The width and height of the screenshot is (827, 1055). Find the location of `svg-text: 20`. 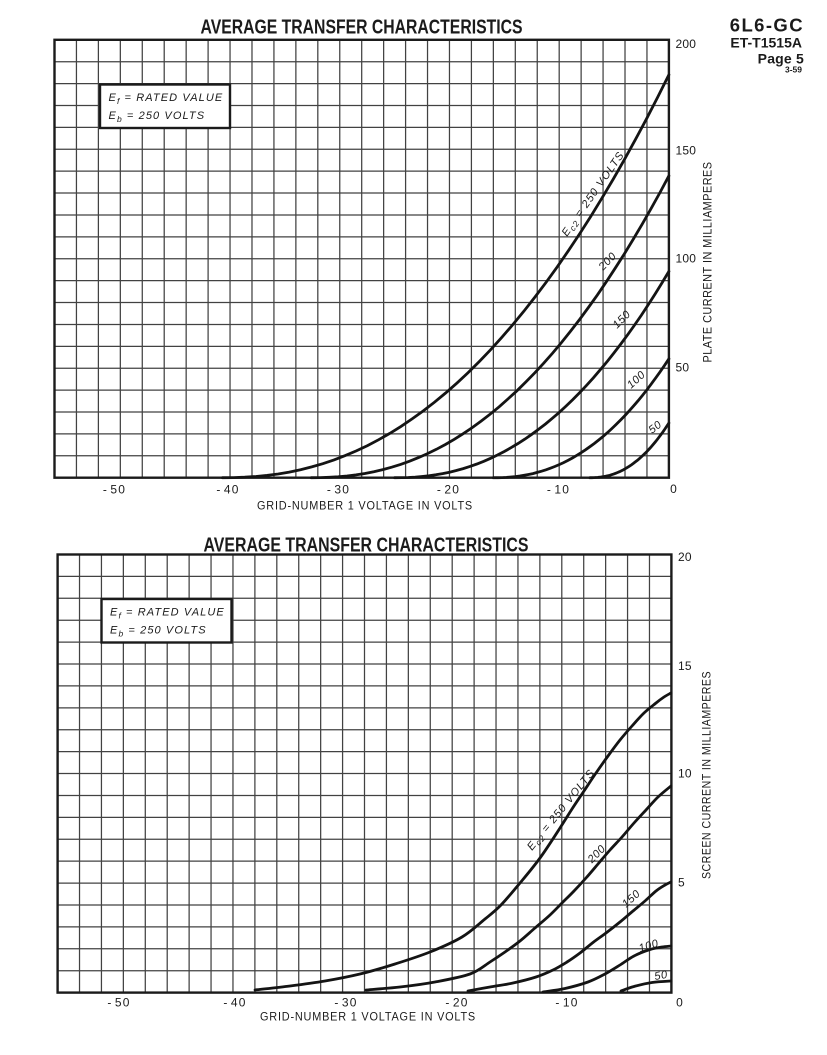

svg-text: 20 is located at coordinates (685, 557).